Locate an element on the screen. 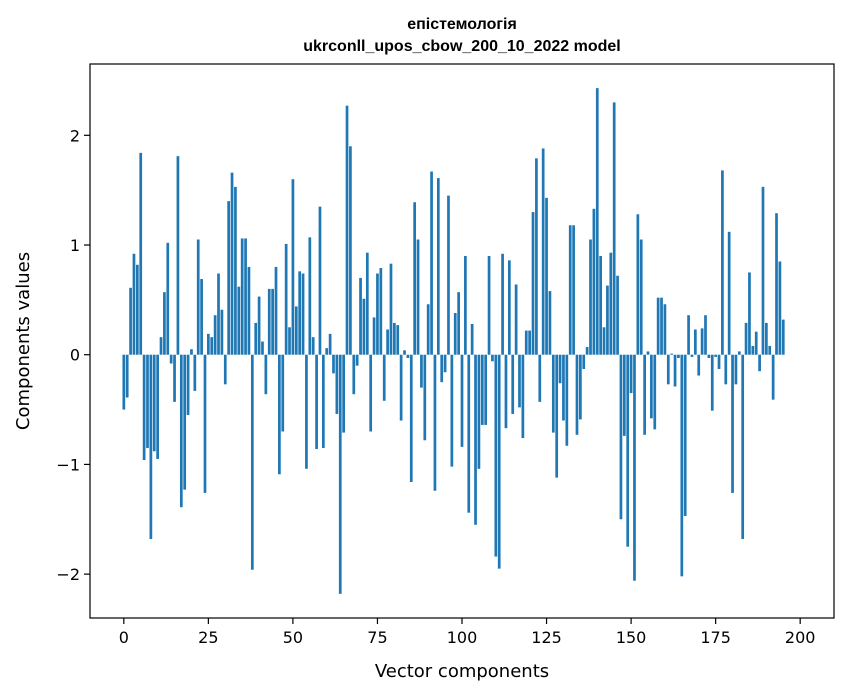 The width and height of the screenshot is (847, 696). chart-subtitle: ukrconll_upos_cbow_200_10_2022 model is located at coordinates (461, 46).